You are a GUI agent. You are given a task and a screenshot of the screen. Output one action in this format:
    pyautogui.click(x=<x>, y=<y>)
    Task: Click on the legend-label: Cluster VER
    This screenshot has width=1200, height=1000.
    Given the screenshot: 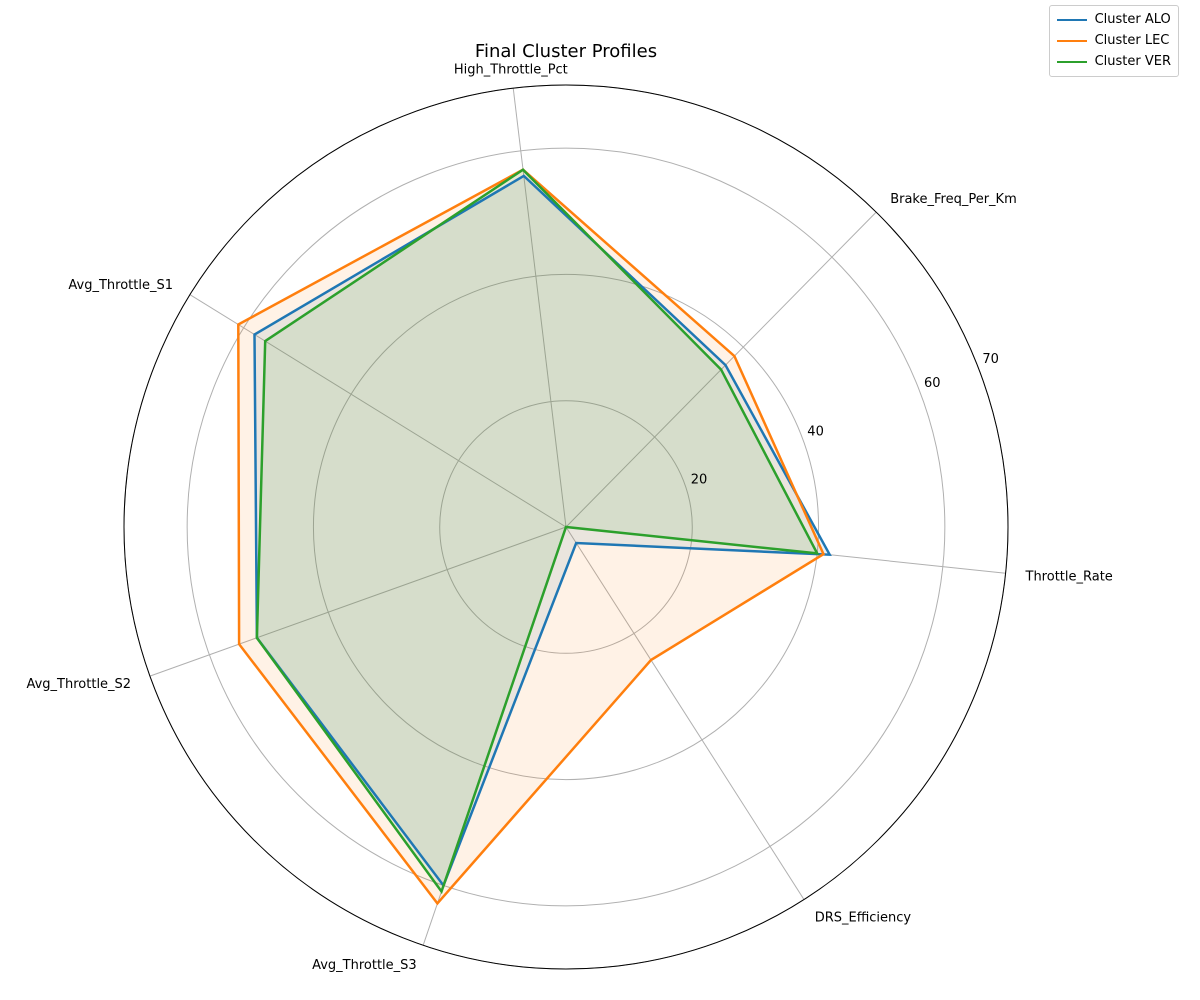 What is the action you would take?
    pyautogui.click(x=1132, y=61)
    